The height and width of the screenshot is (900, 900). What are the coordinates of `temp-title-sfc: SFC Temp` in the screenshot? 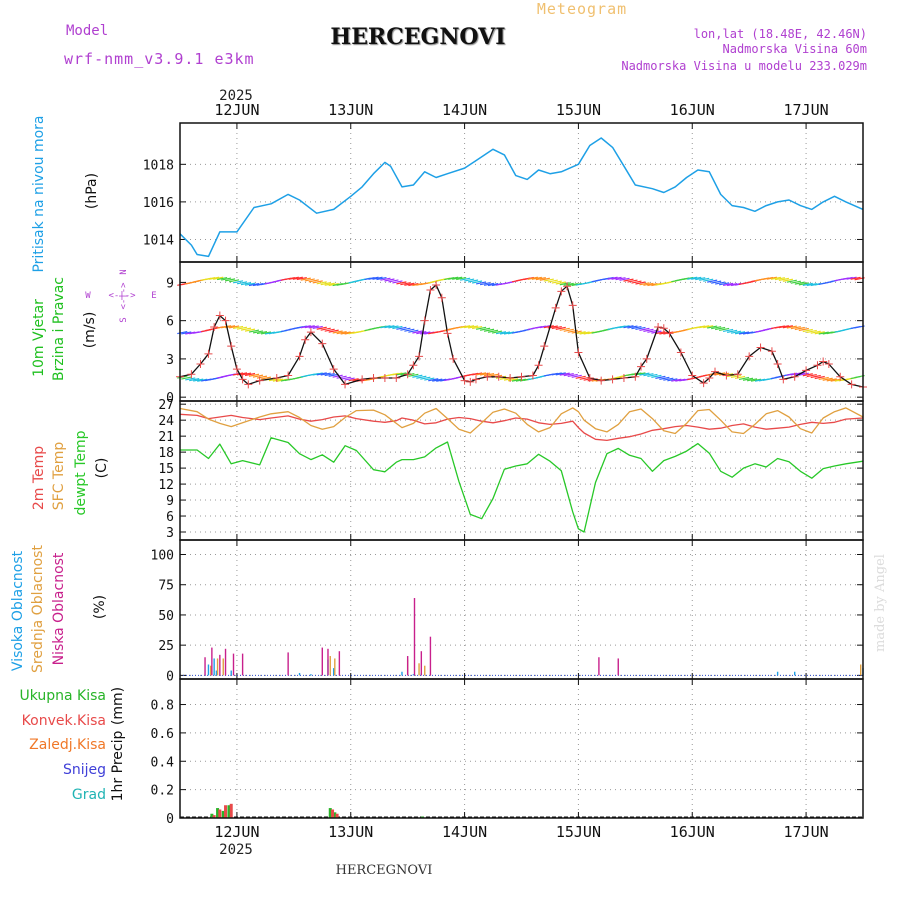 It's located at (59, 476).